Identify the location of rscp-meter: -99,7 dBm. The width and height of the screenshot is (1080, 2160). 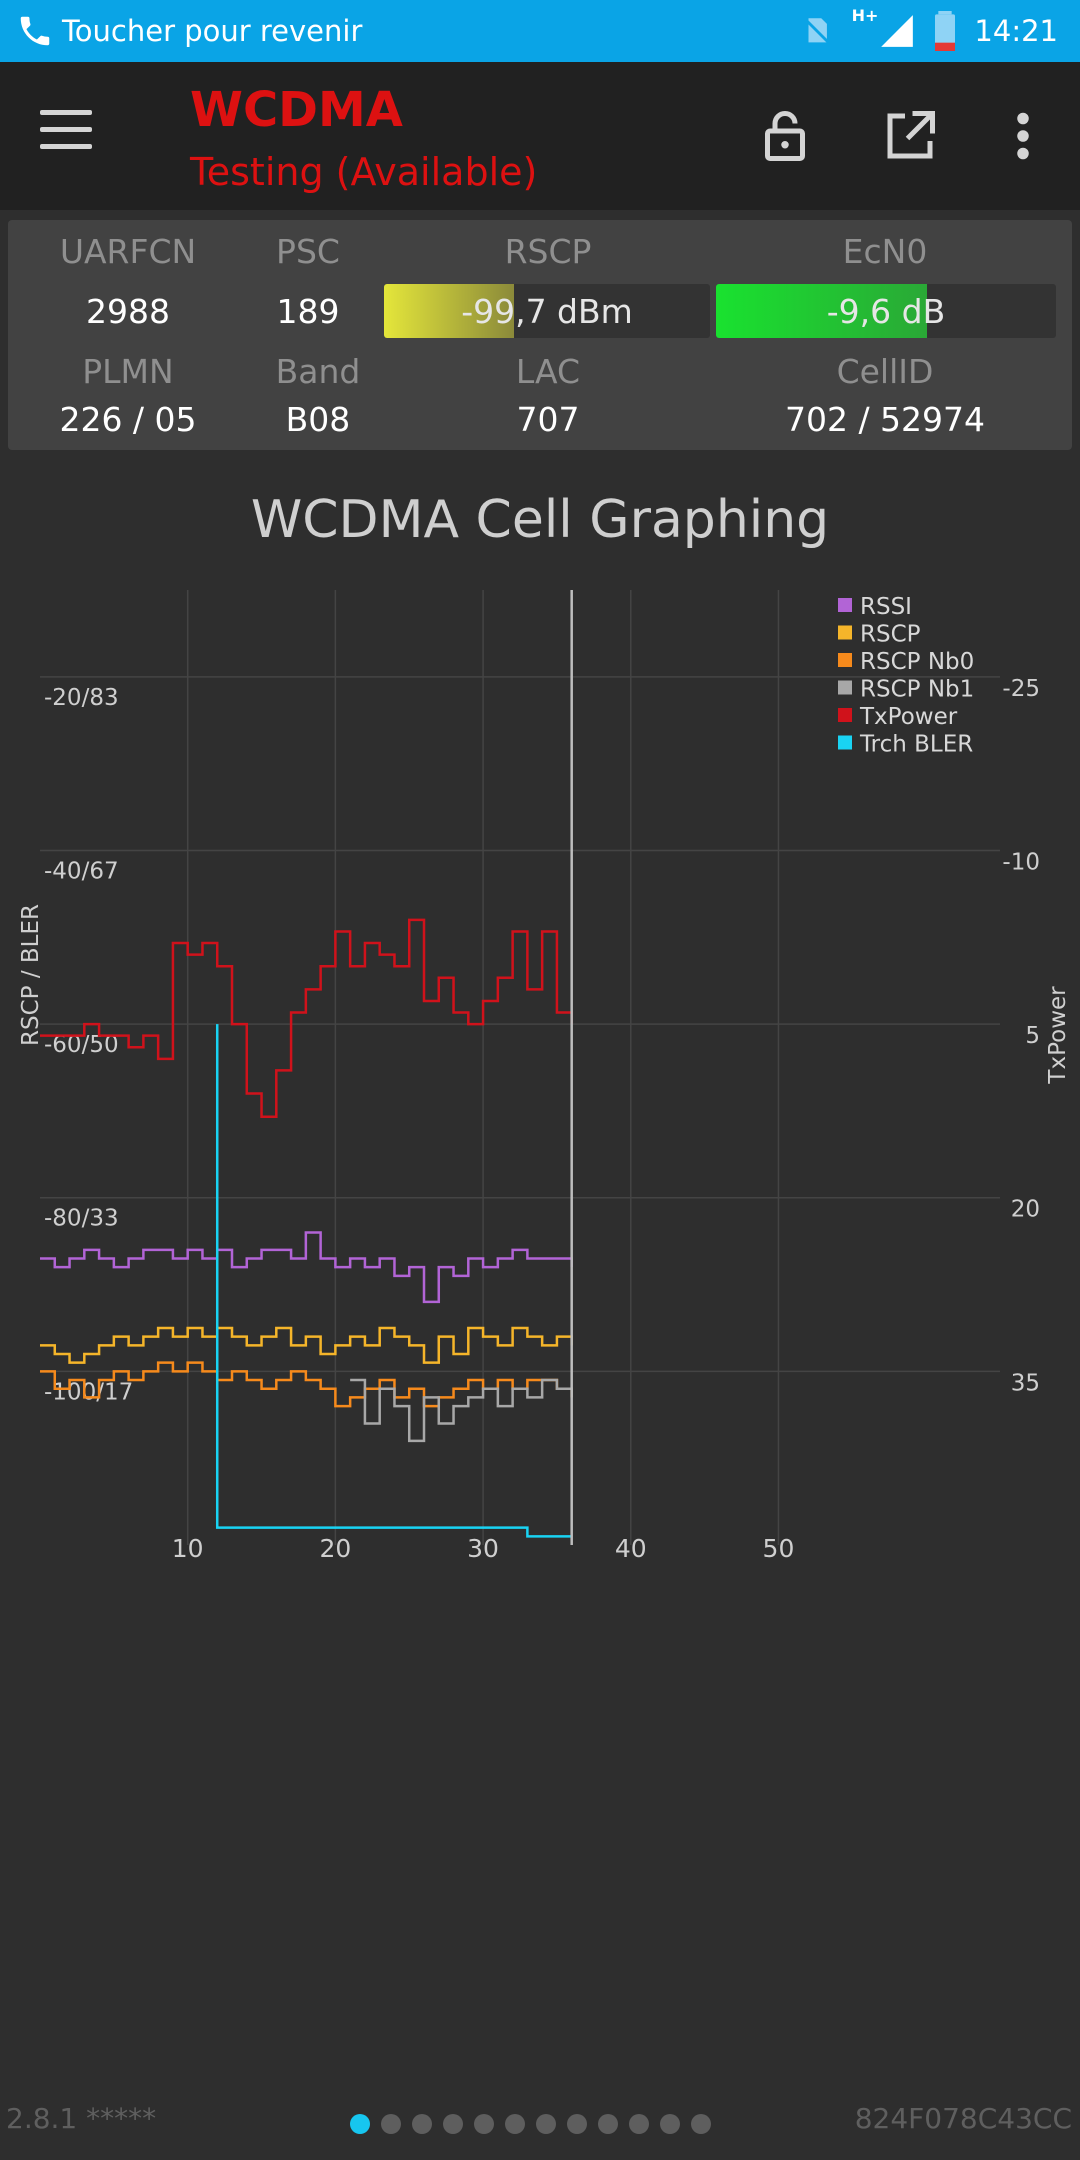
(547, 311).